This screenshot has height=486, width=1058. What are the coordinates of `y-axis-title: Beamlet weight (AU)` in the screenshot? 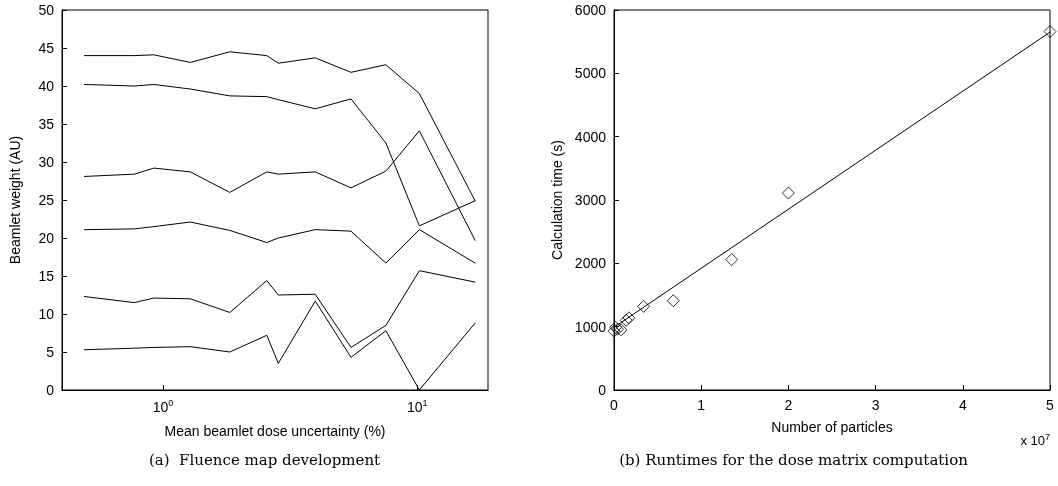 It's located at (15, 200).